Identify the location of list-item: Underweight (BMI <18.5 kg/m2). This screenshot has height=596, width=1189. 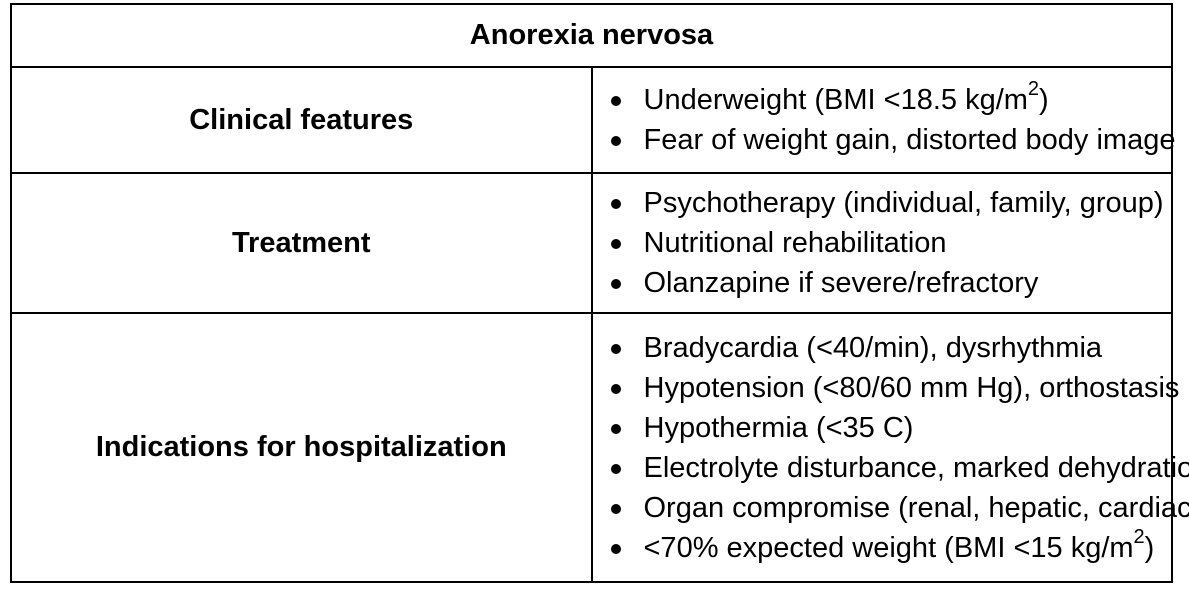
(889, 99).